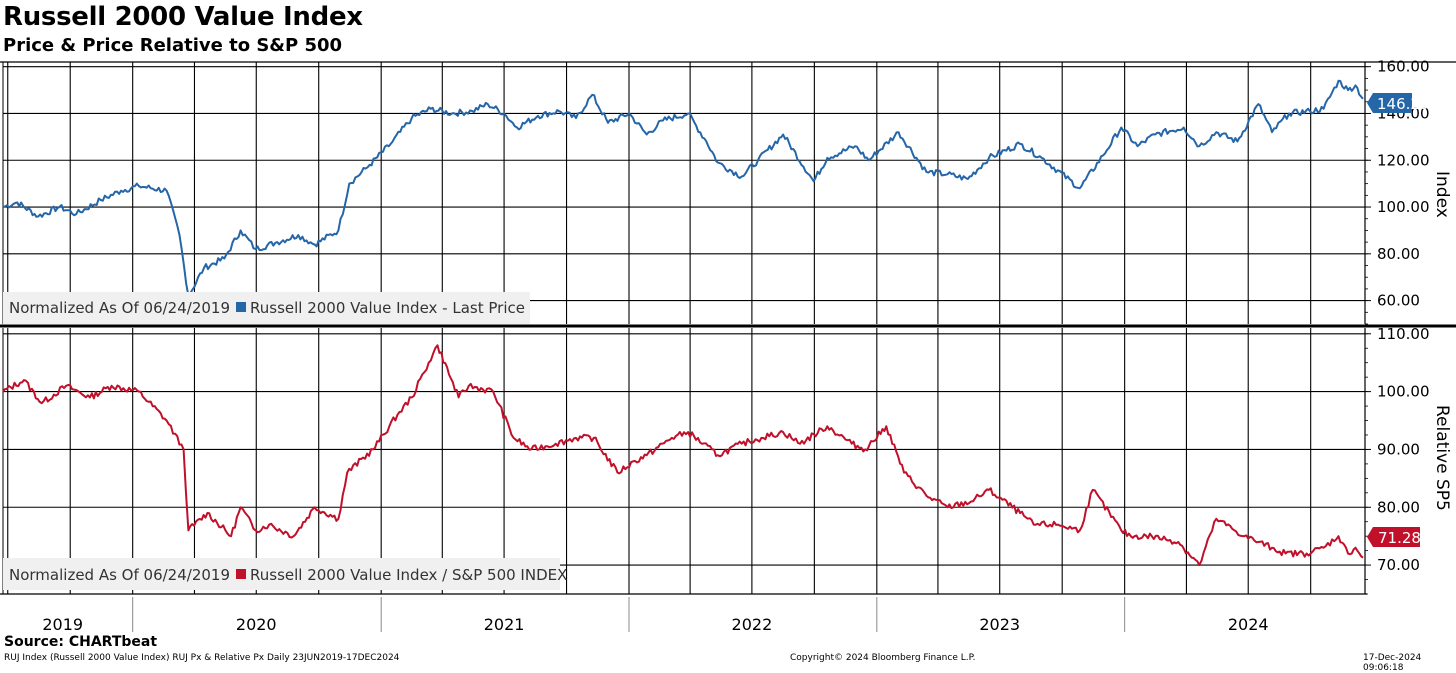 The image size is (1456, 673). Describe the element at coordinates (752, 624) in the screenshot. I see `x-tick-label-2022: 2022` at that location.